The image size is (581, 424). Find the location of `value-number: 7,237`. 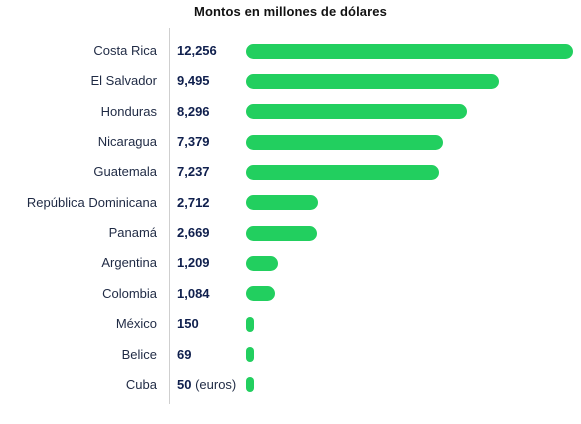

value-number: 7,237 is located at coordinates (193, 172).